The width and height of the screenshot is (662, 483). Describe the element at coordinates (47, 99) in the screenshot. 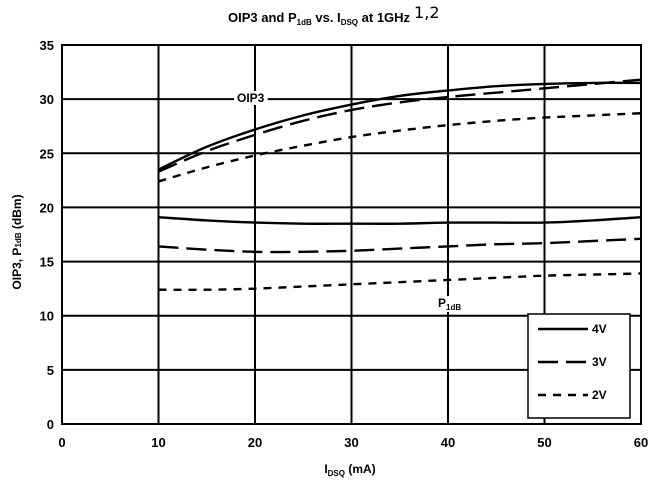

I see `y-tick-label: 30` at that location.